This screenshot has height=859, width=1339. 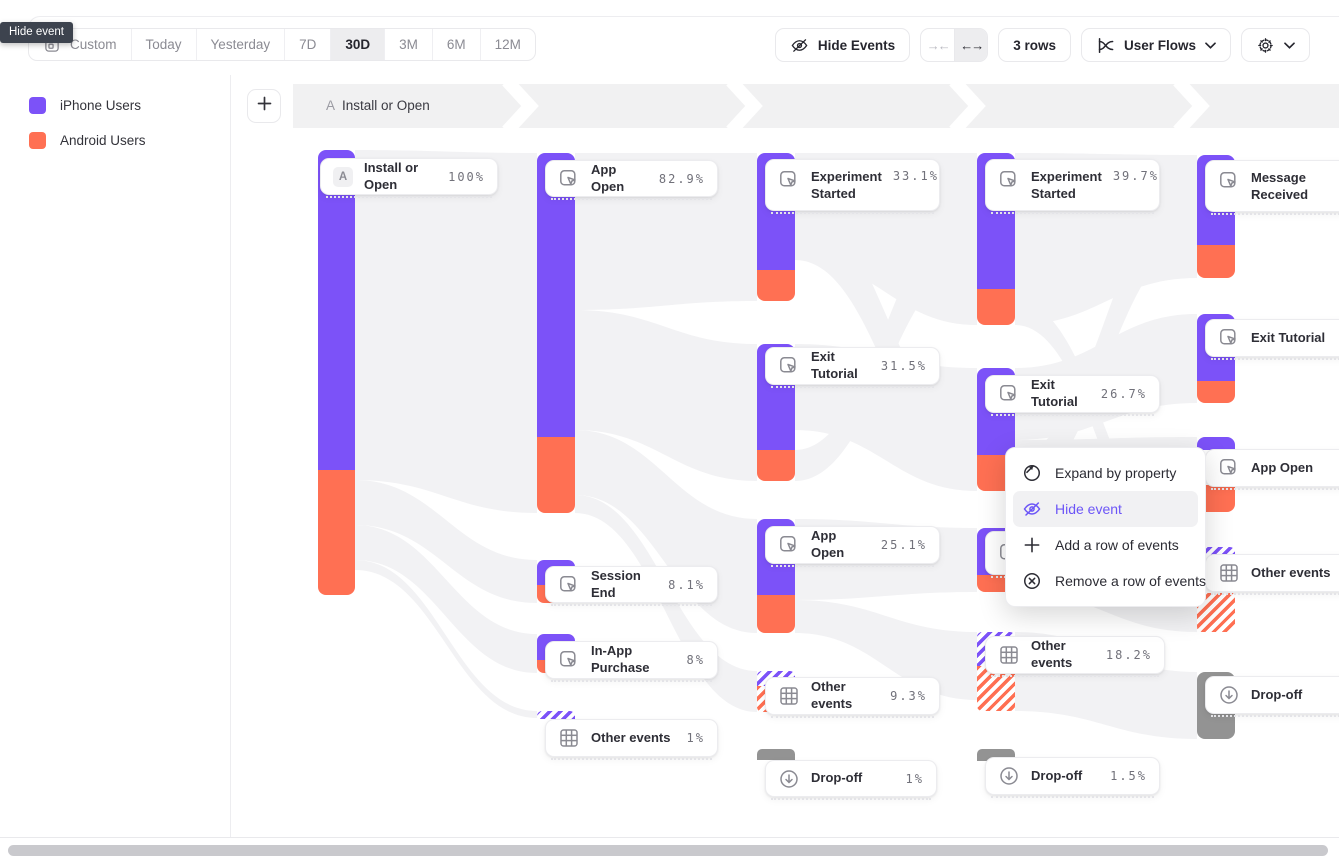 I want to click on dropoff-node-4: Drop-off, so click(x=1272, y=696).